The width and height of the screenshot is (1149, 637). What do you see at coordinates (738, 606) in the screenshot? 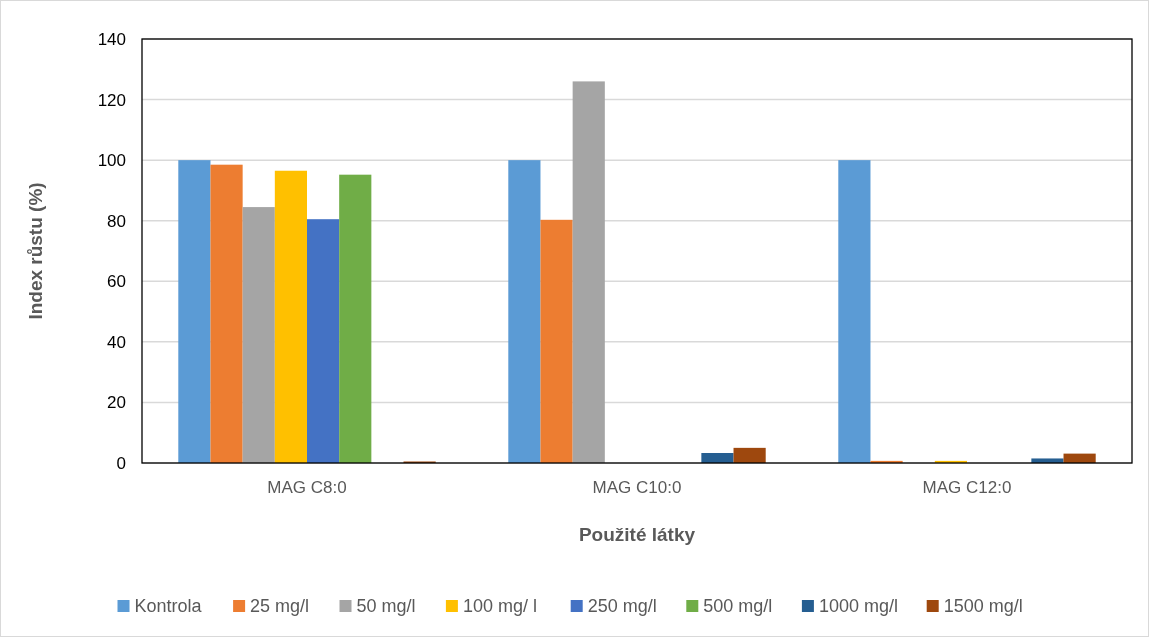
I see `legend-label: 500 mg/l` at bounding box center [738, 606].